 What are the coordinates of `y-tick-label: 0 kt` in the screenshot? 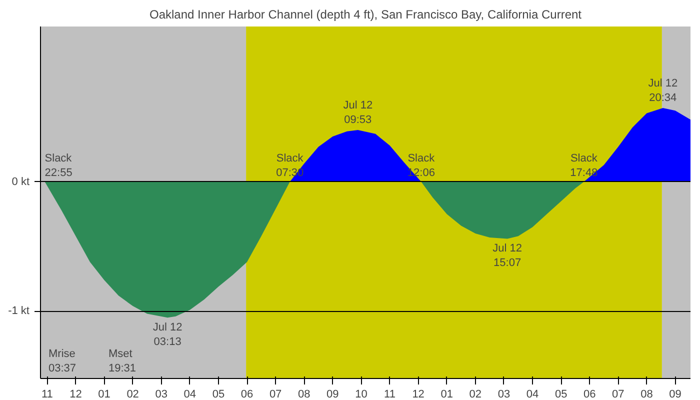 It's located at (21, 182).